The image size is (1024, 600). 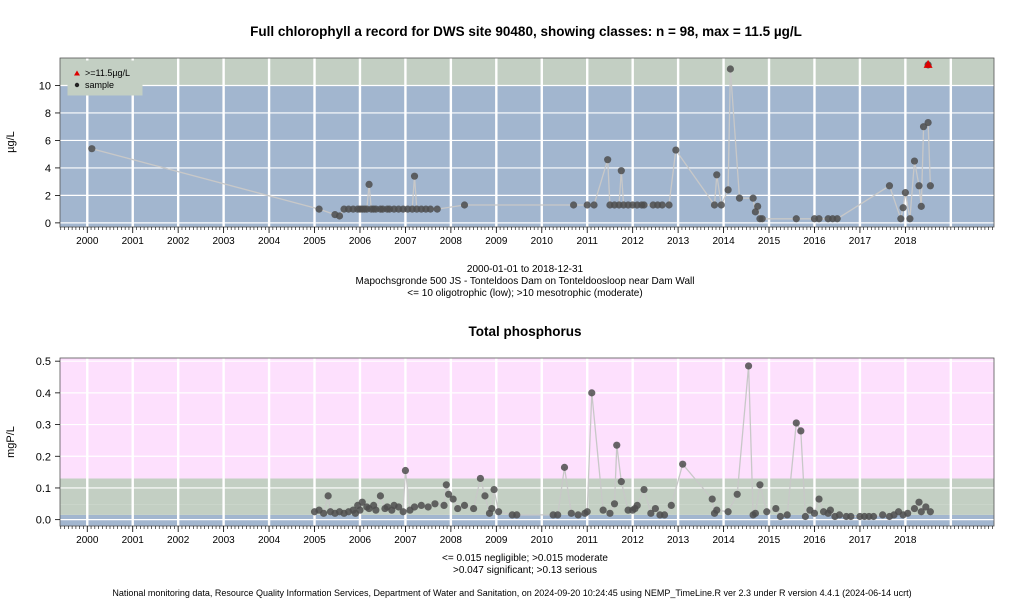 I want to click on legend: >=11.5µg/L sample, so click(x=105, y=78).